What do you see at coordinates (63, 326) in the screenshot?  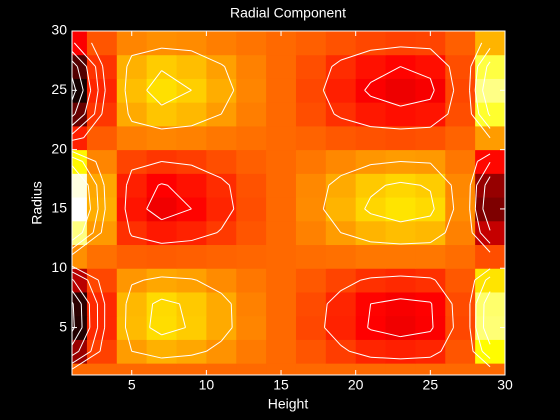 I see `y-tick-label: 5` at bounding box center [63, 326].